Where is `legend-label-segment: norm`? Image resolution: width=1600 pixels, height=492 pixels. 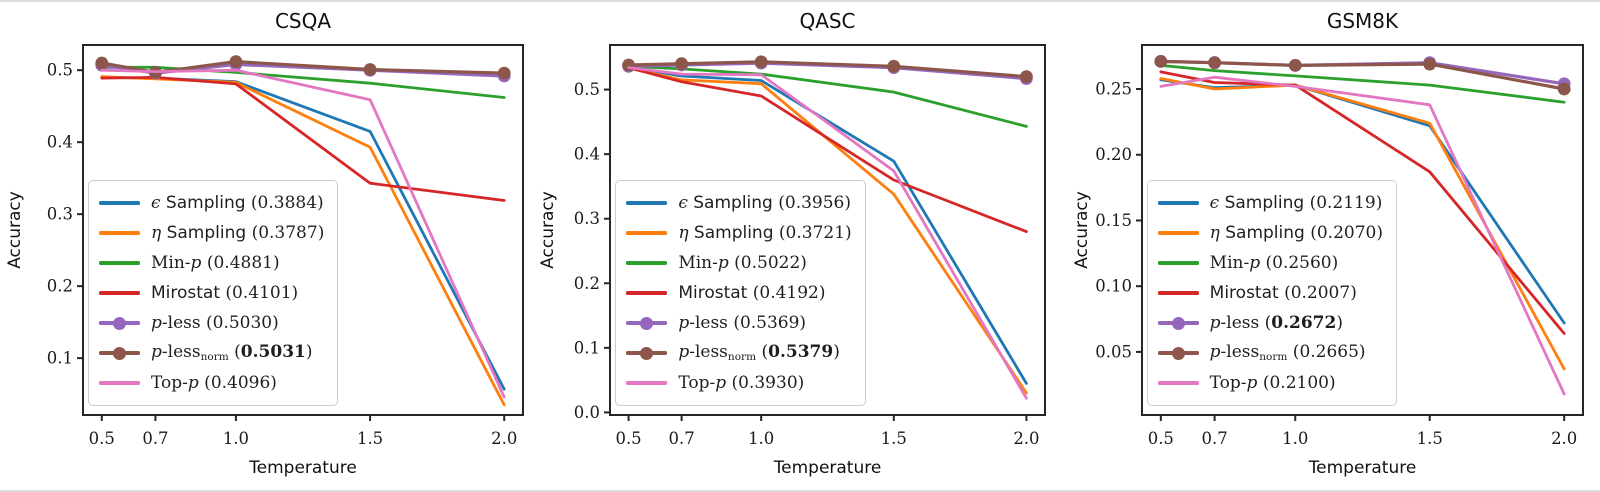
legend-label-segment: norm is located at coordinates (214, 356).